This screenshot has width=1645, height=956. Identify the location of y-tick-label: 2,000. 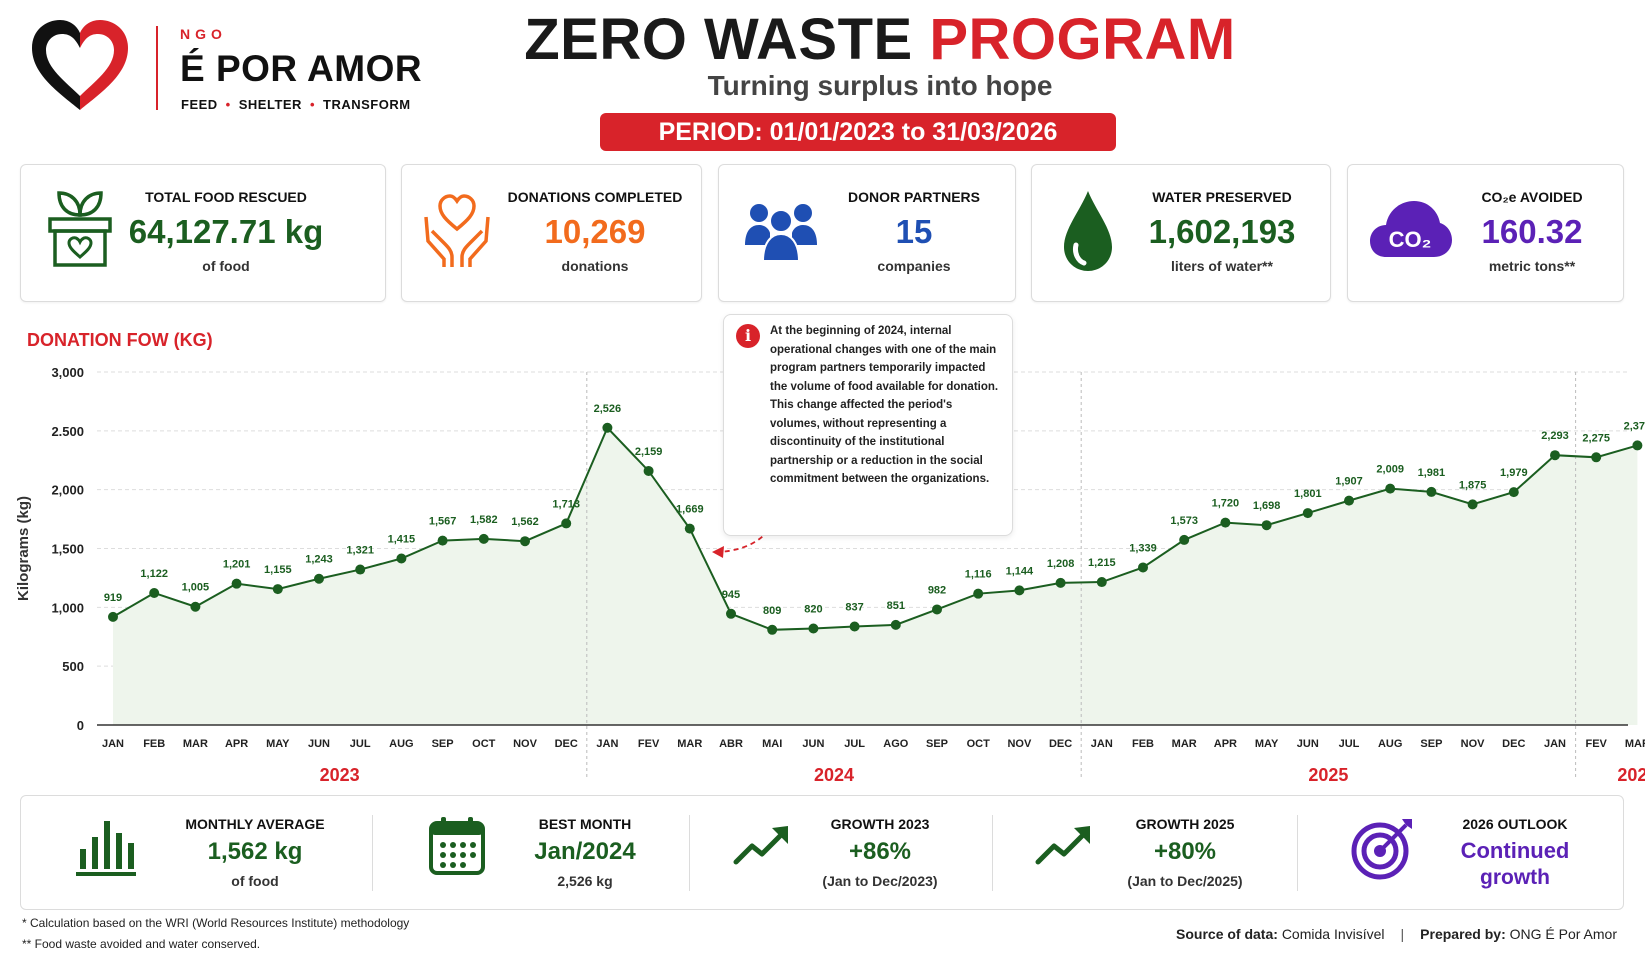
(67, 490).